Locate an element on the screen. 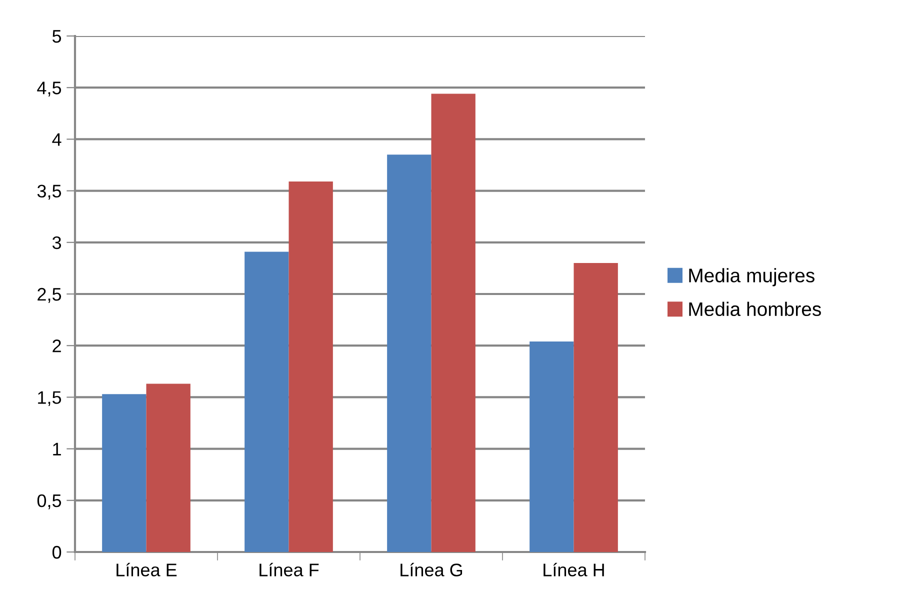  x-tick-label: Línea E is located at coordinates (146, 569).